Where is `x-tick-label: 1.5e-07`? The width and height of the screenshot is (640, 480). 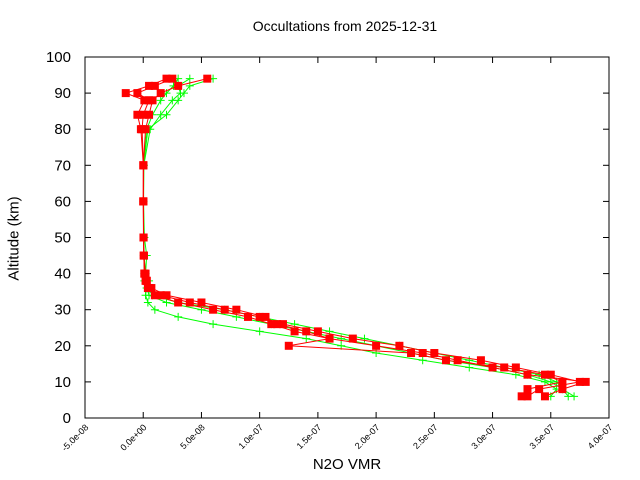 x-tick-label: 1.5e-07 is located at coordinates (309, 436).